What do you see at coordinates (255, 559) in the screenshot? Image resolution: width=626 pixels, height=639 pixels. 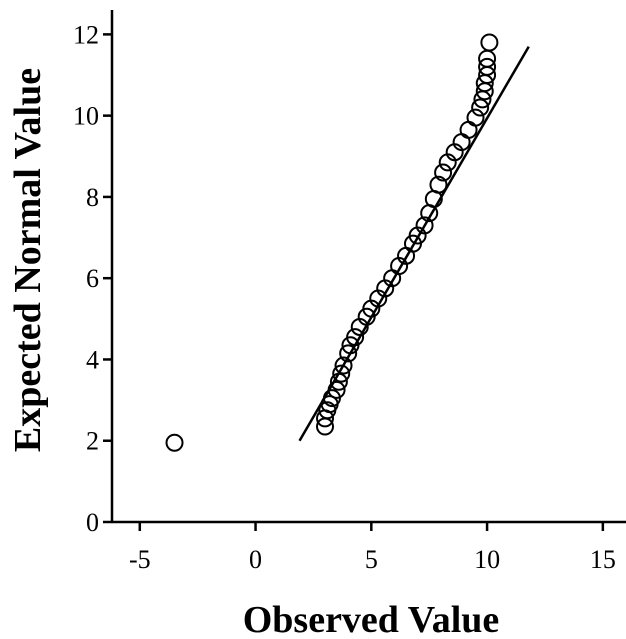 I see `x-tick-label: 0` at bounding box center [255, 559].